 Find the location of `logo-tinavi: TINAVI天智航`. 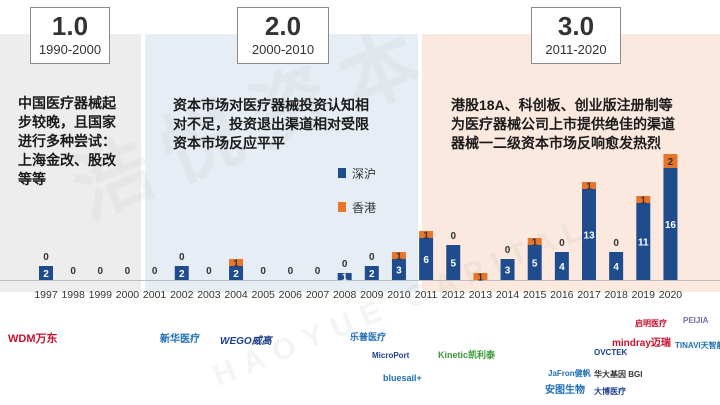

logo-tinavi: TINAVI天智航 is located at coordinates (697, 345).